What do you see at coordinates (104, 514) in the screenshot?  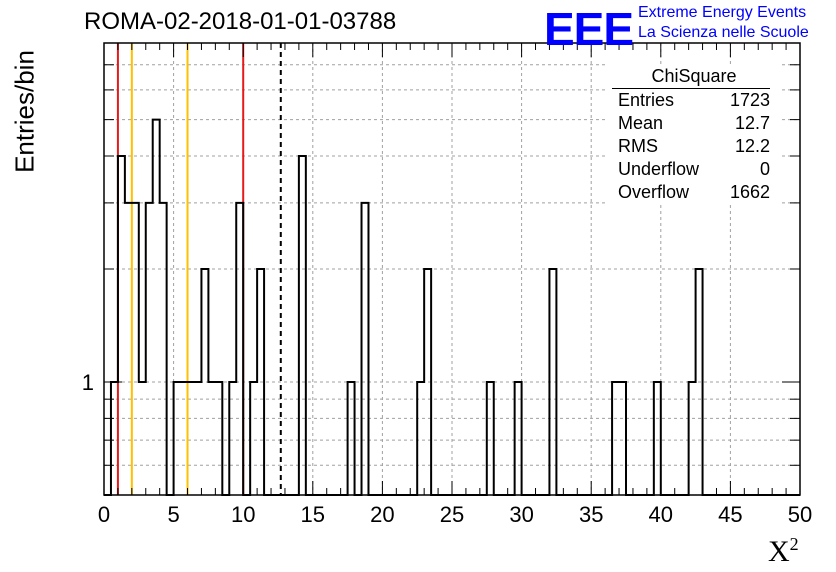 I see `x-tick-label: 0` at bounding box center [104, 514].